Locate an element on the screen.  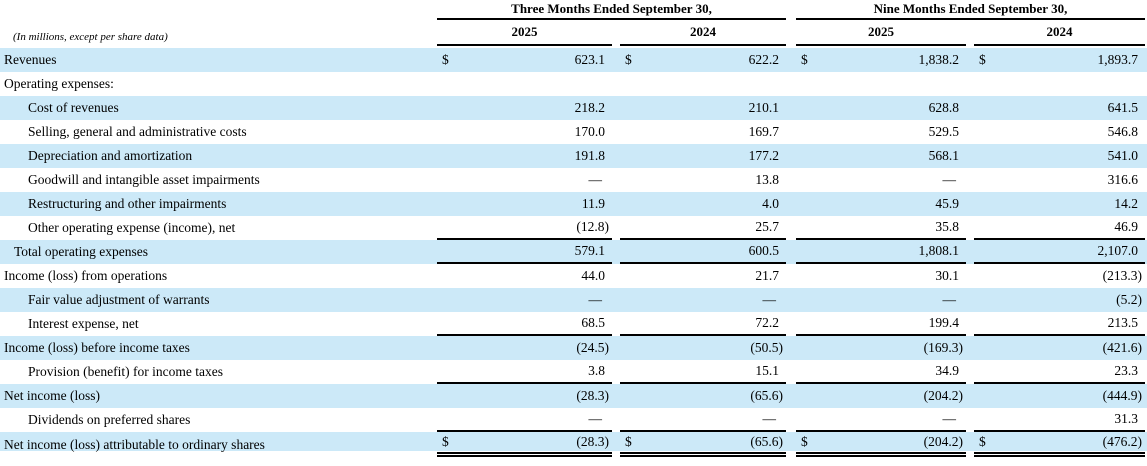
value-cell-3m-2024: $ (65.6) is located at coordinates (703, 444).